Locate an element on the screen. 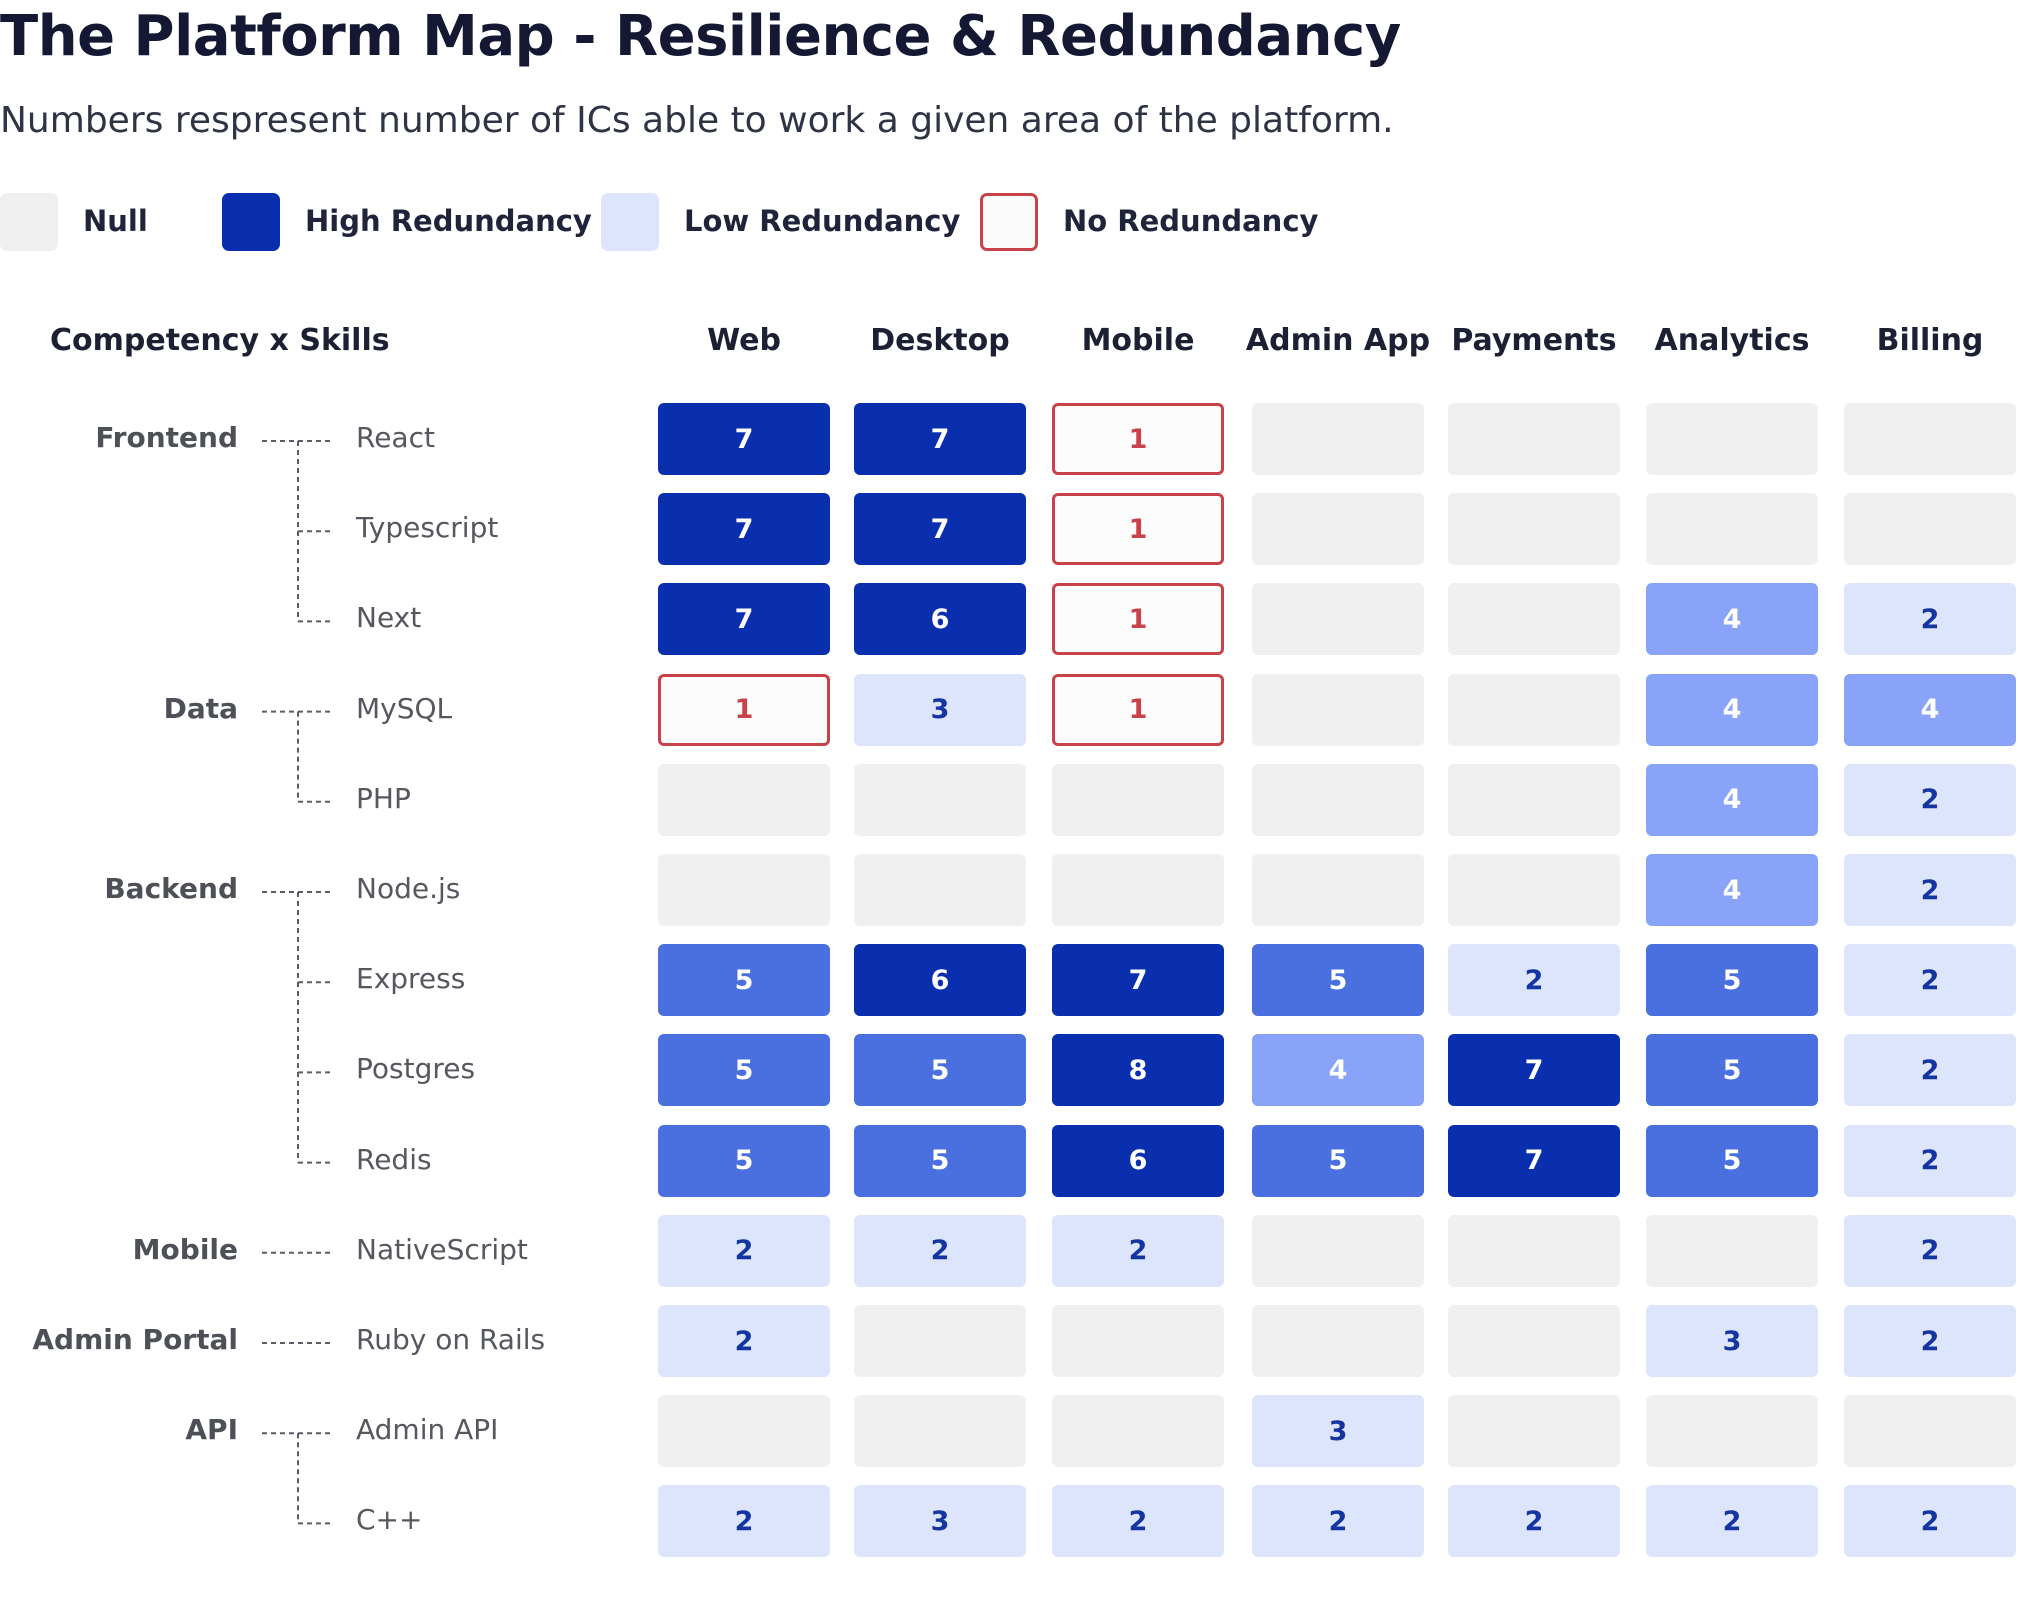 The image size is (2018, 1620). cell-typescript-admin-app is located at coordinates (1338, 529).